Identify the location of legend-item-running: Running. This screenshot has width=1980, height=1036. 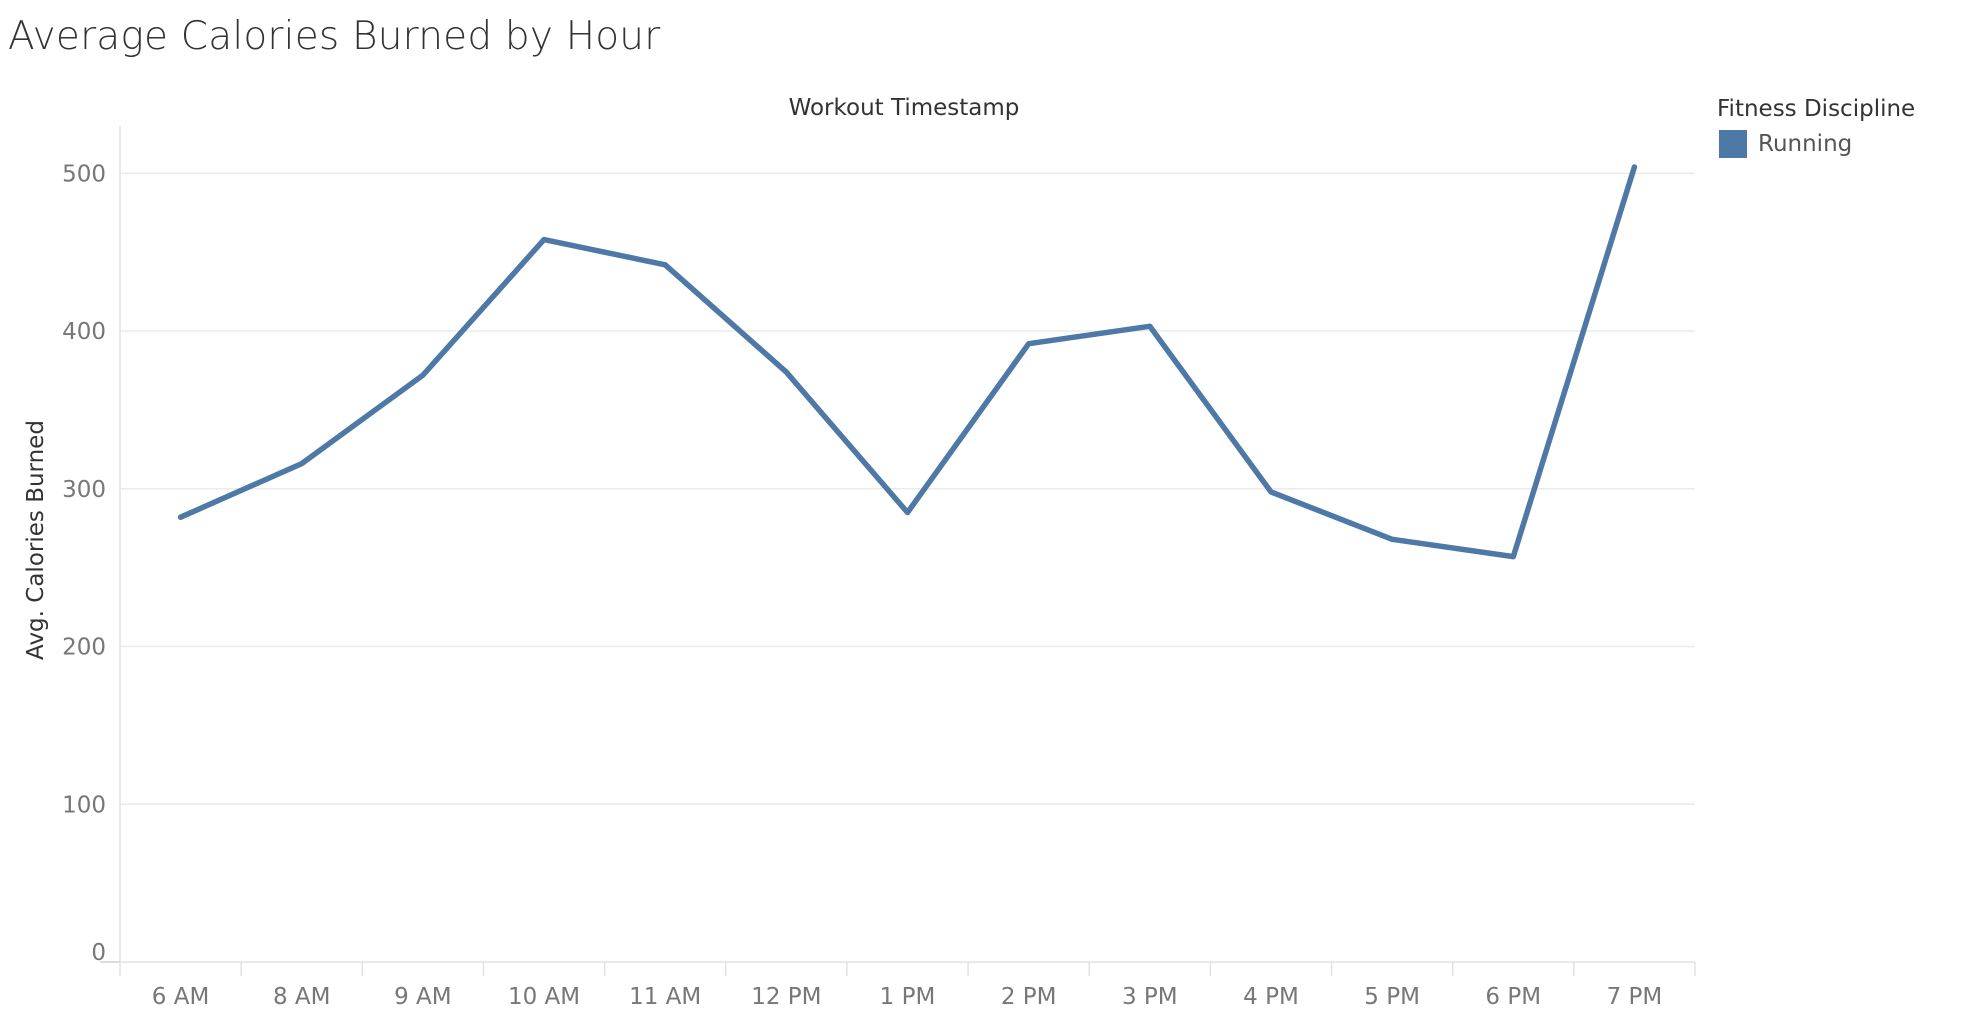
(1817, 144).